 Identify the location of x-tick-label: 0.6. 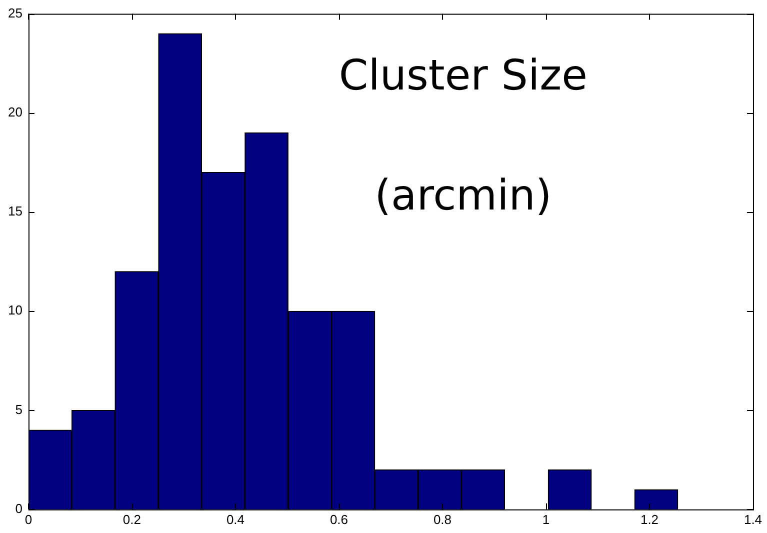
(339, 519).